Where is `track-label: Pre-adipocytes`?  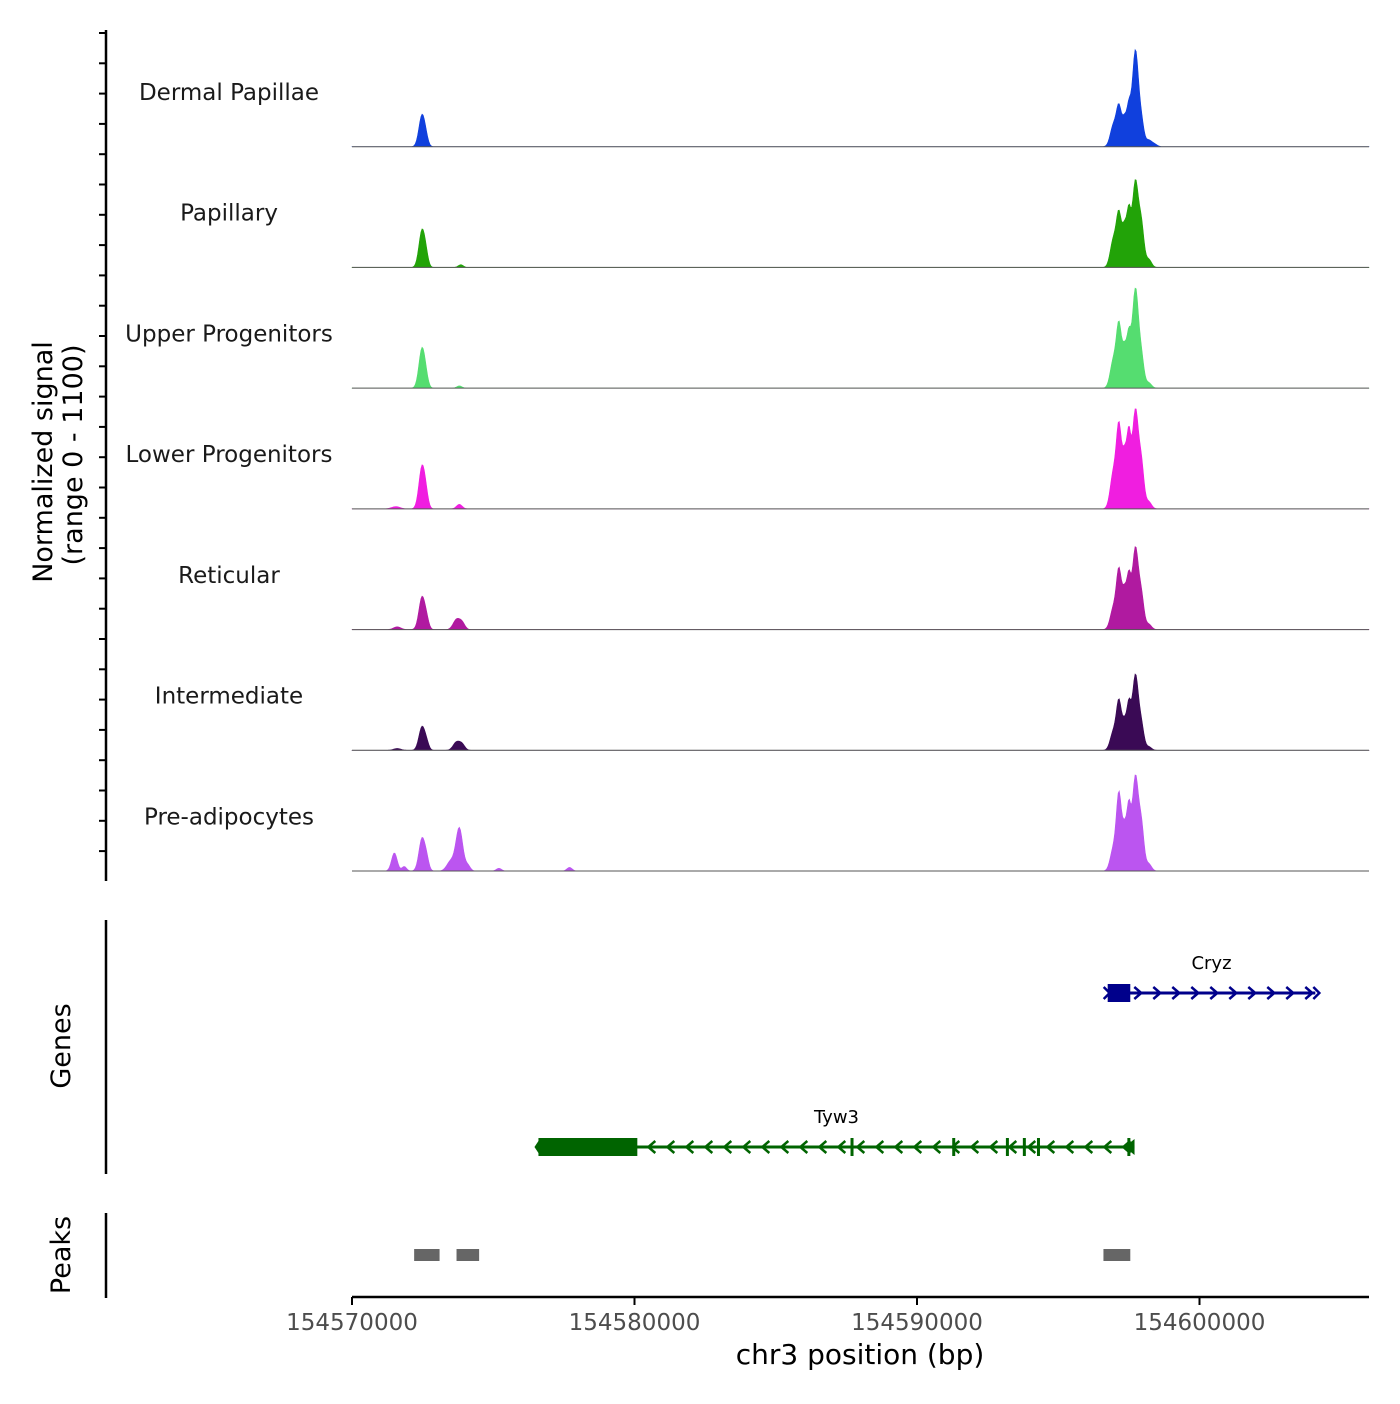 track-label: Pre-adipocytes is located at coordinates (229, 817).